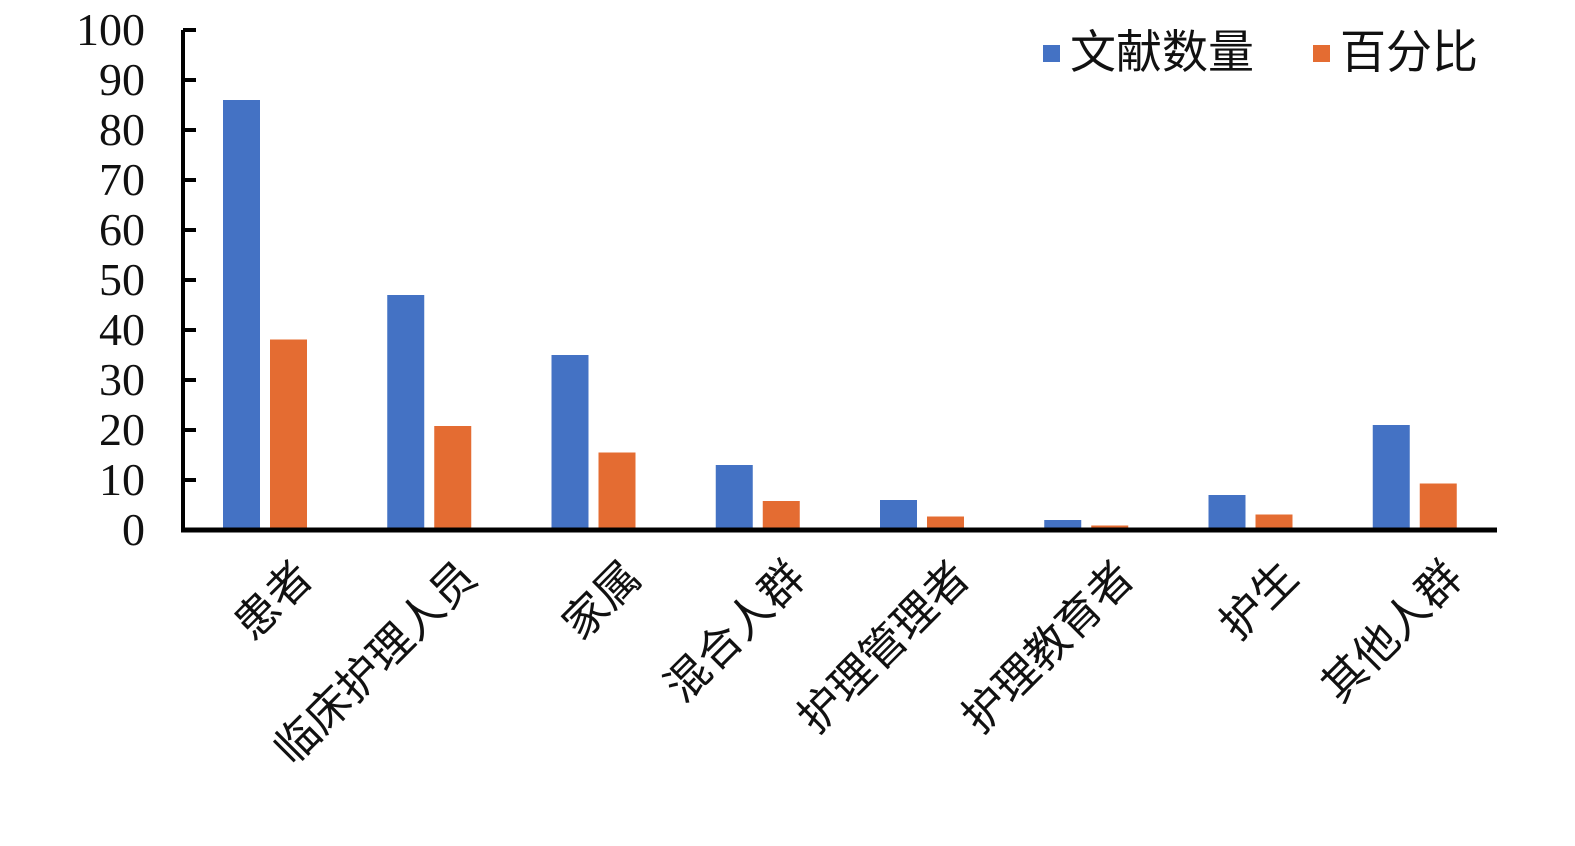 The height and width of the screenshot is (846, 1575). Describe the element at coordinates (1392, 632) in the screenshot. I see `x-category-label: 其他人群` at that location.